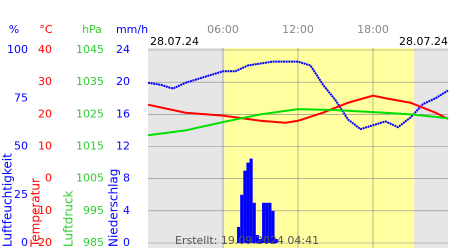 The image size is (450, 250). What do you see at coordinates (43, 210) in the screenshot?
I see `y-tick-label: -10` at bounding box center [43, 210].